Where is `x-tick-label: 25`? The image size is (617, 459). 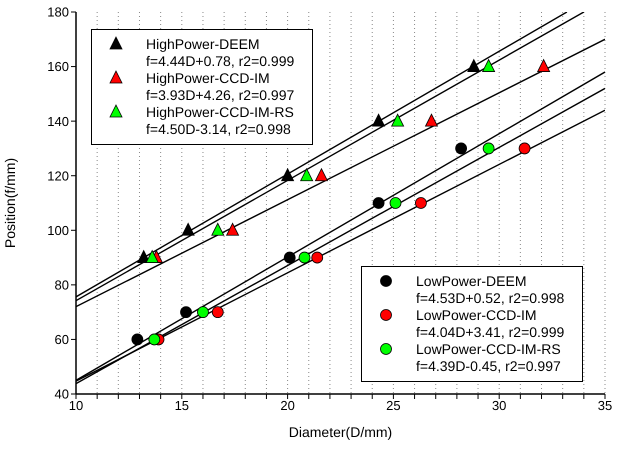
x-tick-label: 25 is located at coordinates (393, 406).